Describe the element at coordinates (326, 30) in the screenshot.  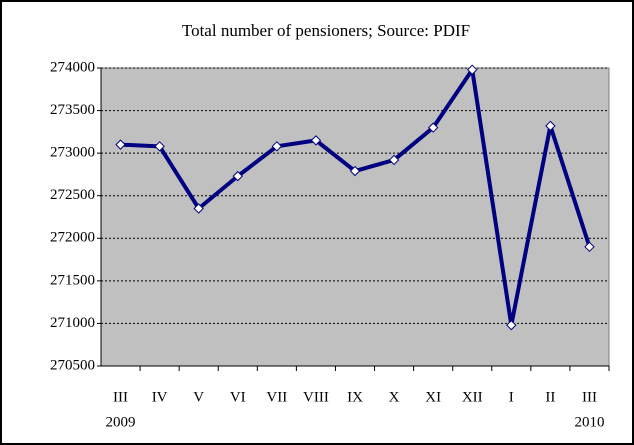
I see `chart-title: Total number of pensioners; Source: PDIF` at that location.